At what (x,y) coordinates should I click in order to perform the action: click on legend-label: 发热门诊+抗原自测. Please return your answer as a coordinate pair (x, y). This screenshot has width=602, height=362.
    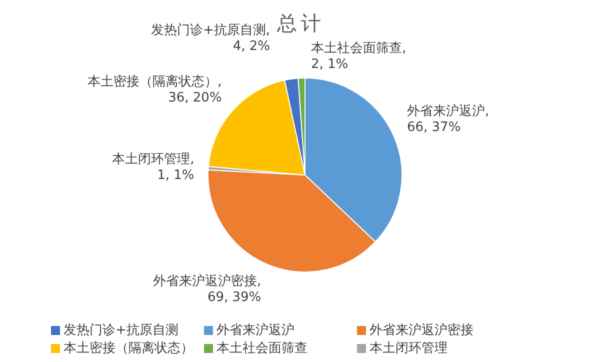
    Looking at the image, I should click on (122, 330).